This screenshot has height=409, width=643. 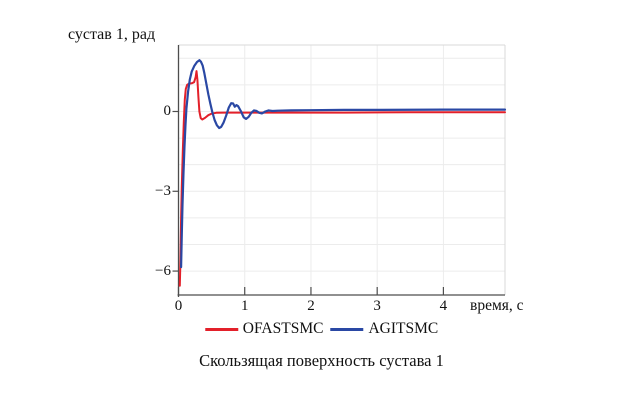 I want to click on x-tick-label: 4, so click(x=443, y=306).